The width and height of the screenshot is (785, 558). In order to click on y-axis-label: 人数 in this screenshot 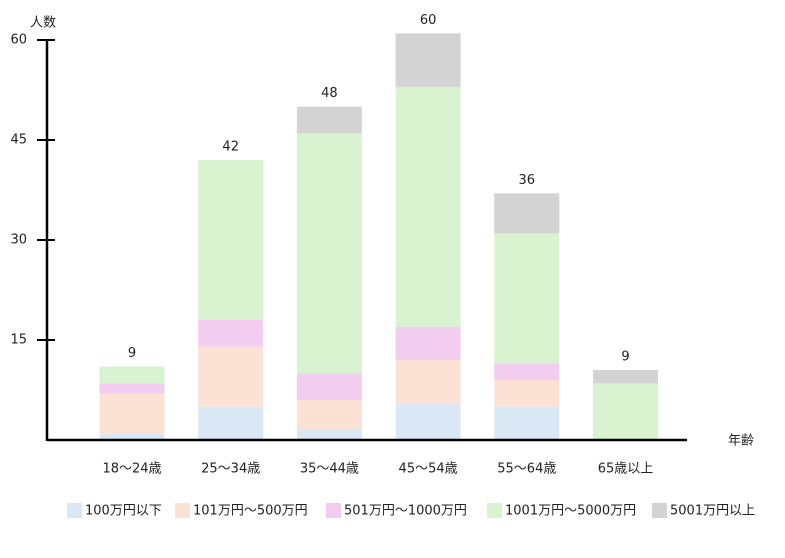, I will do `click(43, 23)`.